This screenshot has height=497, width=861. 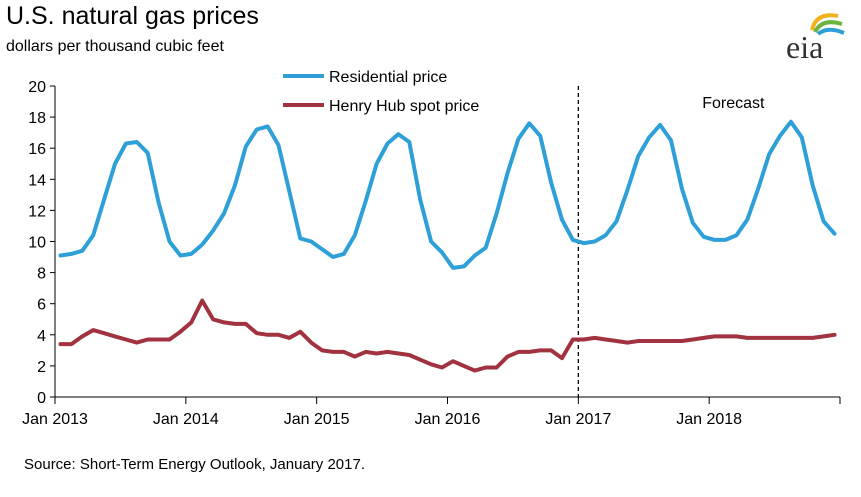 I want to click on x-tick-label: Jan 2015, so click(x=317, y=419).